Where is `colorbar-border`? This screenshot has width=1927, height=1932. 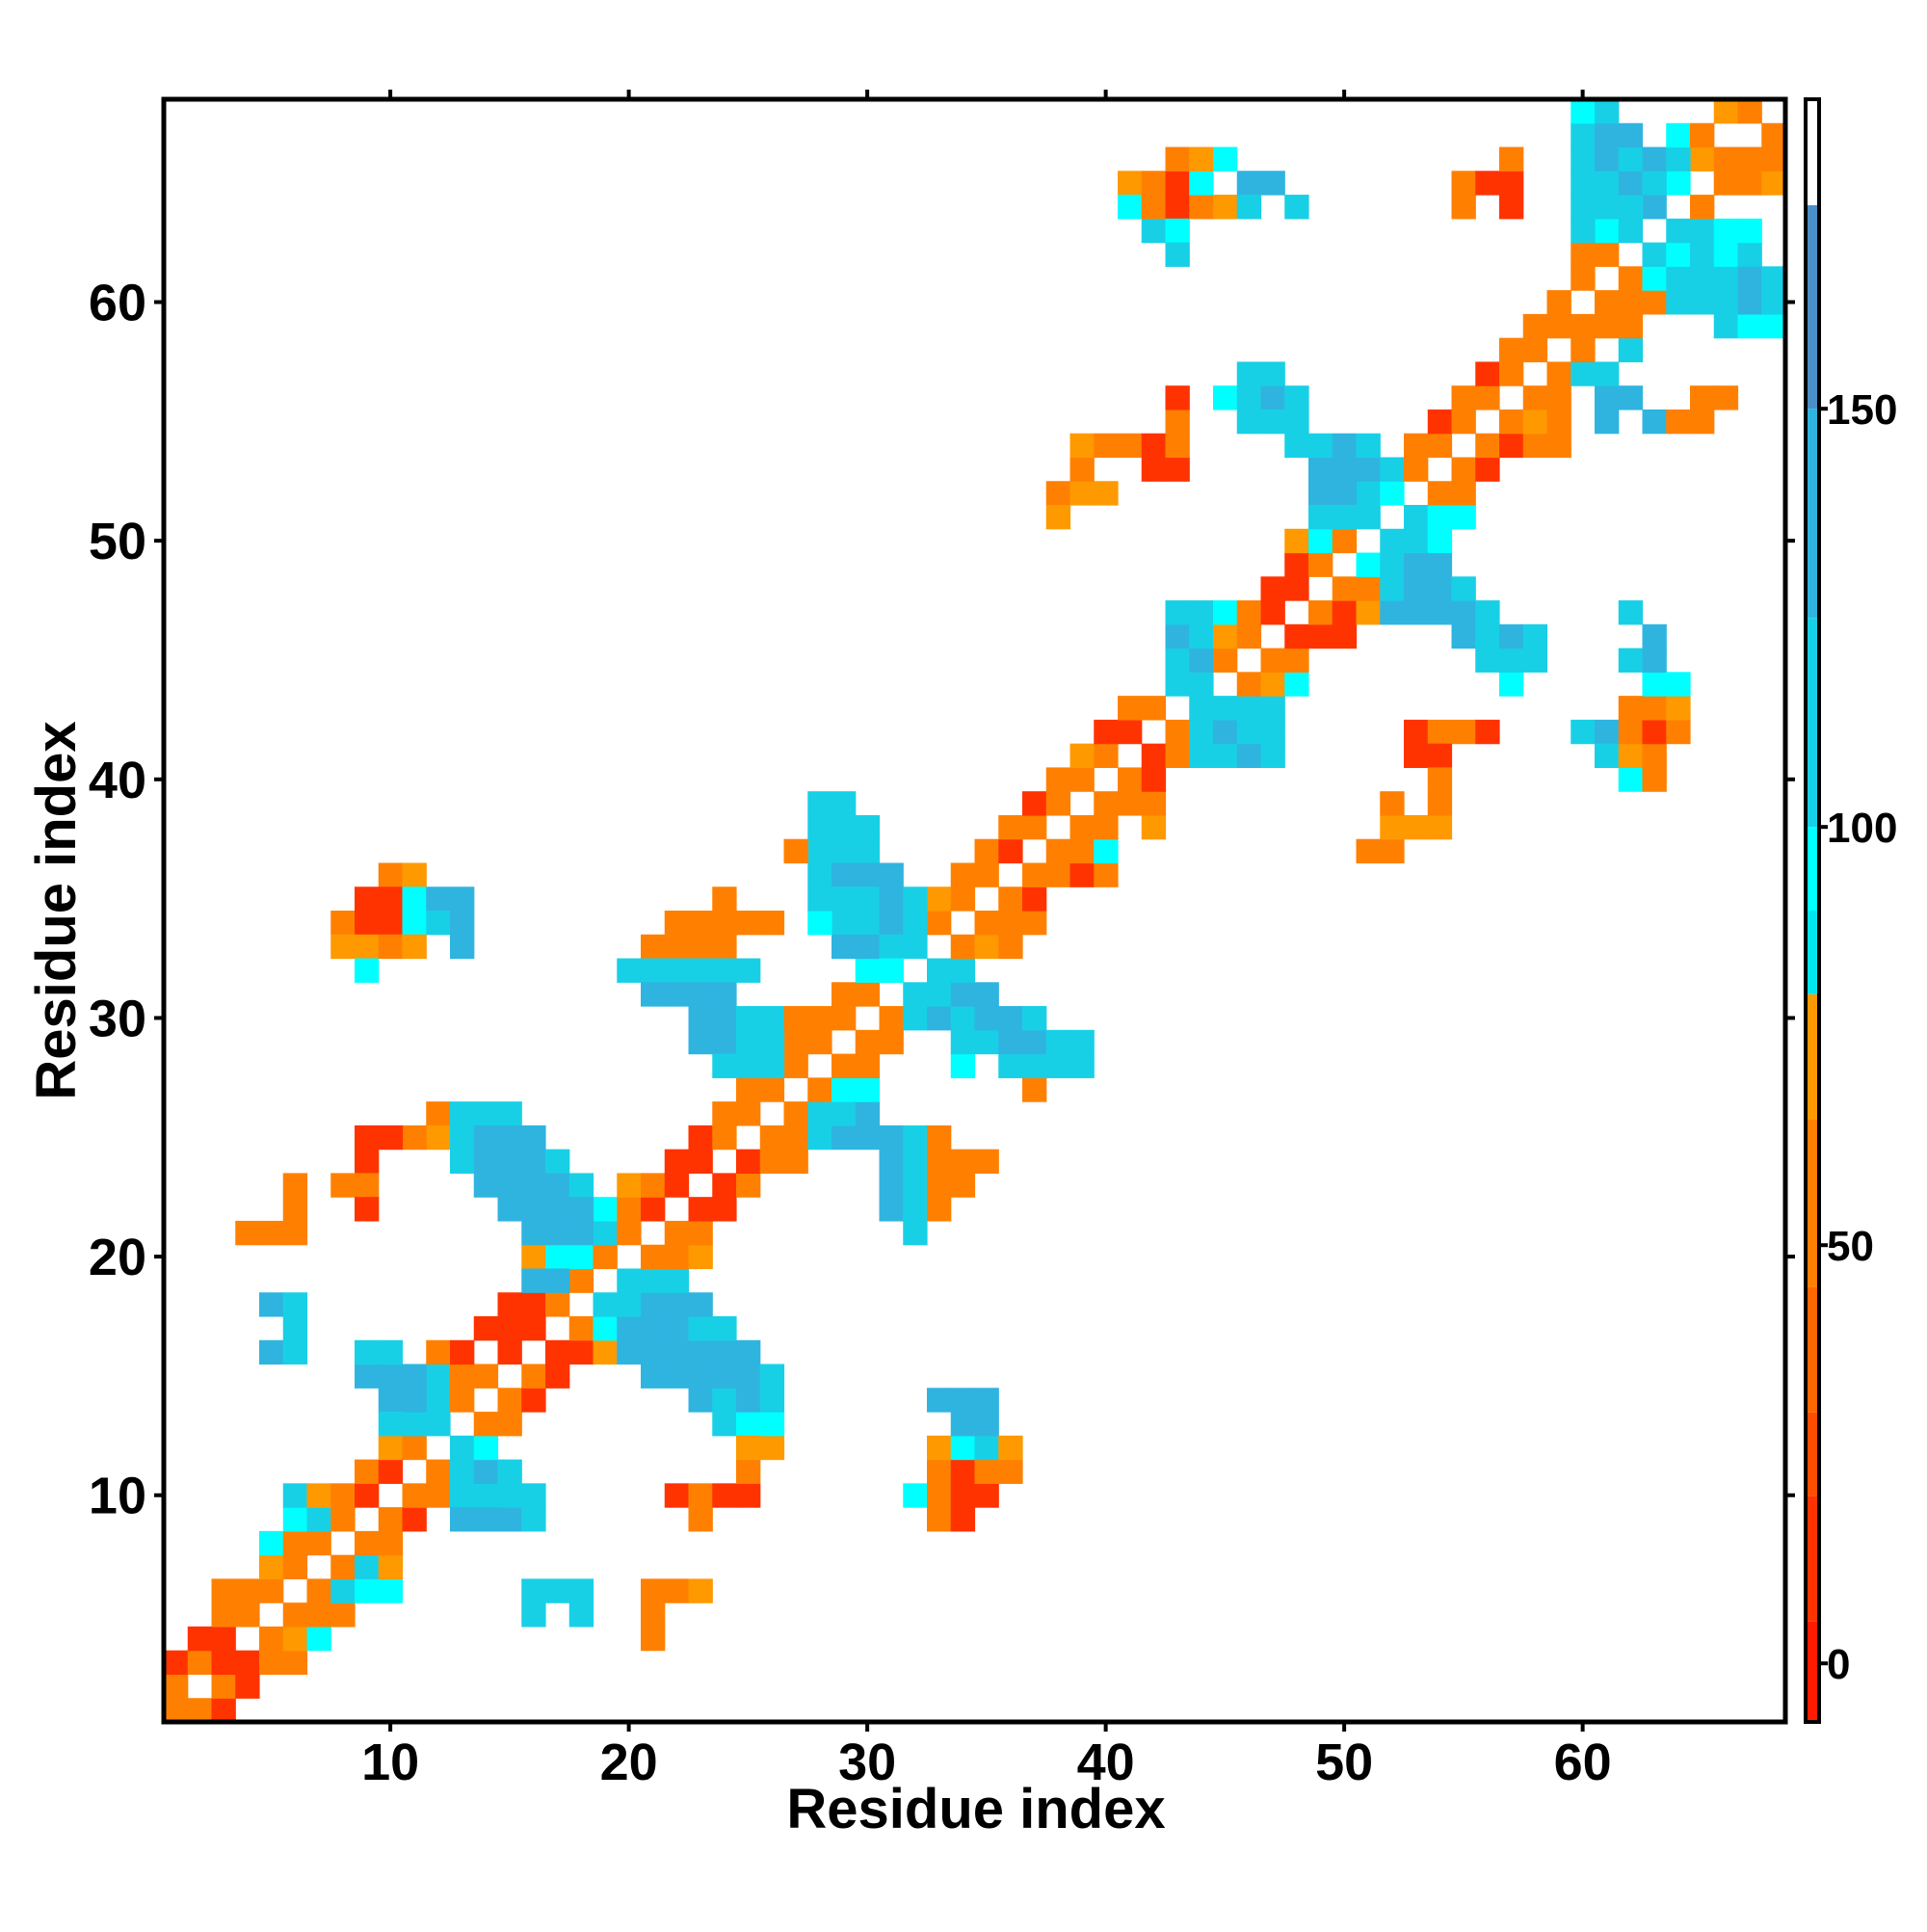
colorbar-border is located at coordinates (1812, 910).